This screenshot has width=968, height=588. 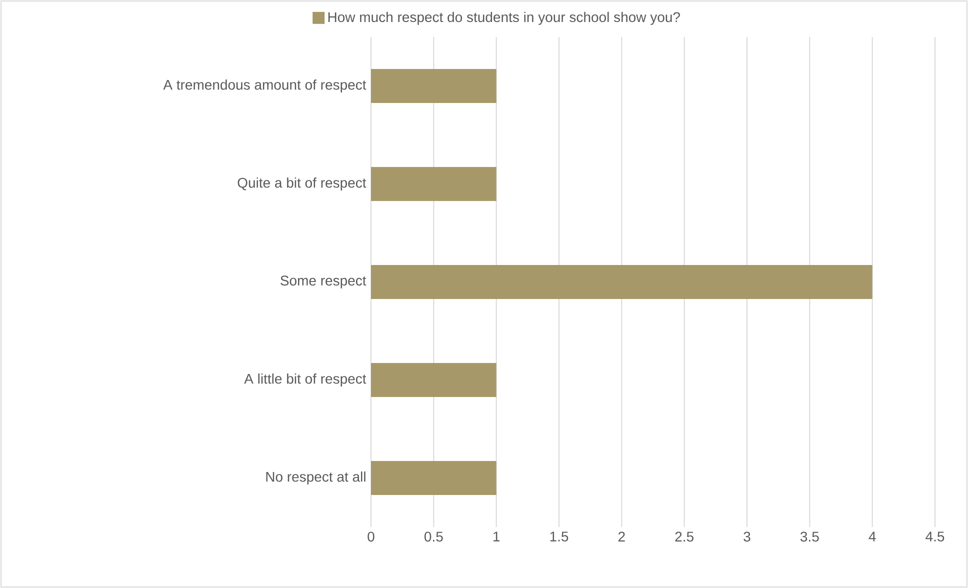 What do you see at coordinates (323, 282) in the screenshot?
I see `y-tick-label: Some respect` at bounding box center [323, 282].